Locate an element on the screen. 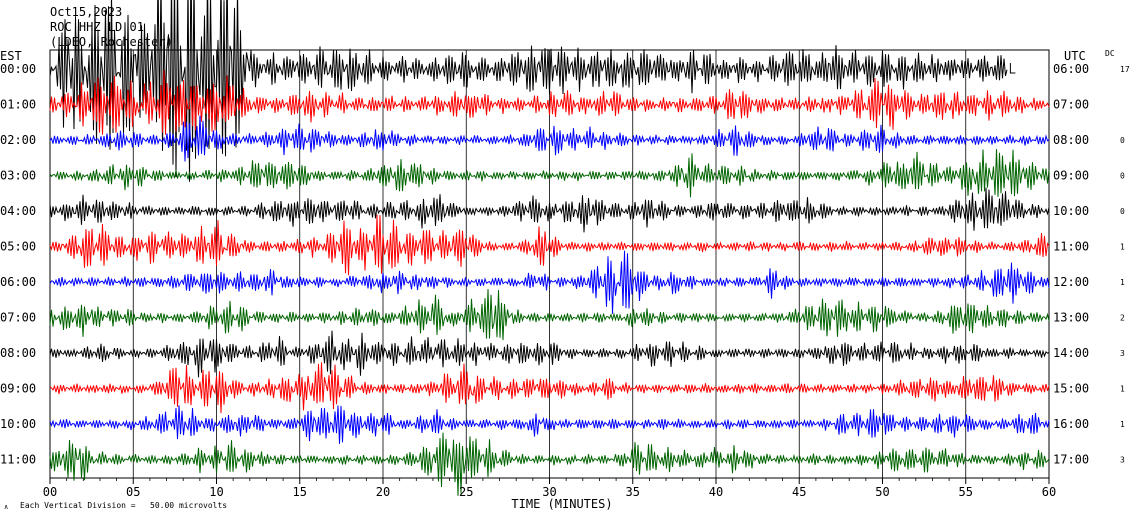  row-dc-value: 2 is located at coordinates (1122, 318).